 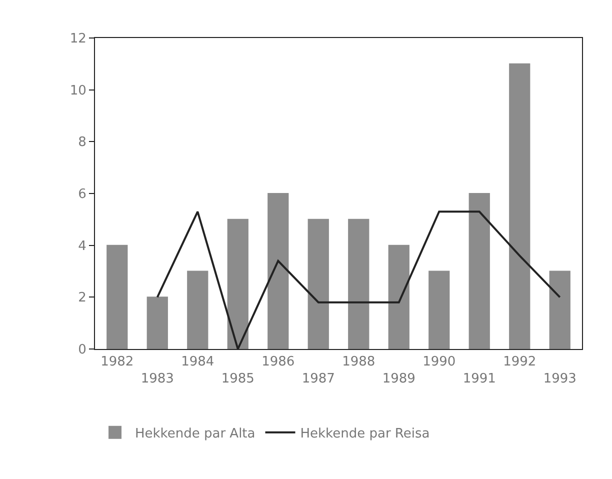 What do you see at coordinates (82, 246) in the screenshot?
I see `y-tick-label: 4` at bounding box center [82, 246].